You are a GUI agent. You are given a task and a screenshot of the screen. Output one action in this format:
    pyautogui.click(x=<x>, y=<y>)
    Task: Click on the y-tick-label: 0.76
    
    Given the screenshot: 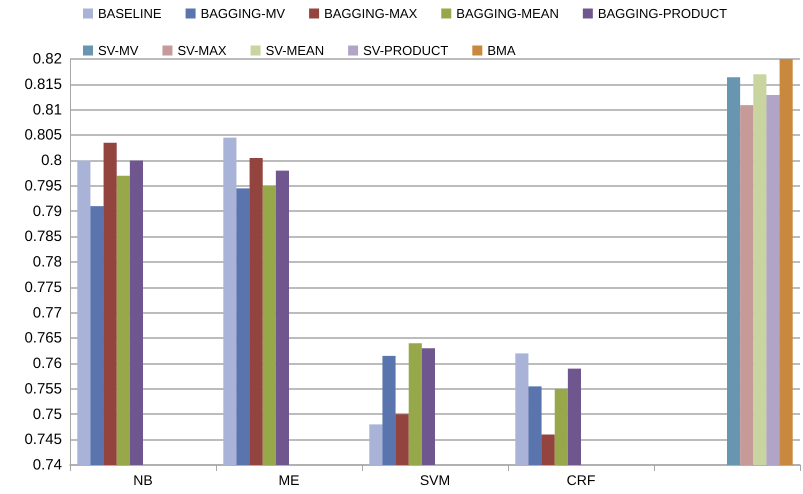 What is the action you would take?
    pyautogui.click(x=47, y=363)
    